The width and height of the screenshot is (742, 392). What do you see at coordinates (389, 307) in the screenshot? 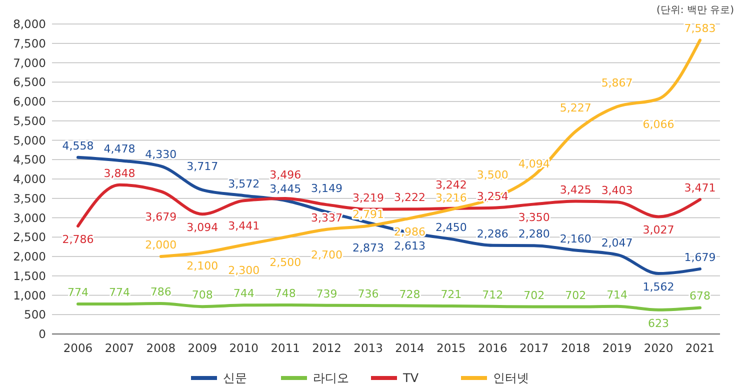
I see `line-series` at bounding box center [389, 307].